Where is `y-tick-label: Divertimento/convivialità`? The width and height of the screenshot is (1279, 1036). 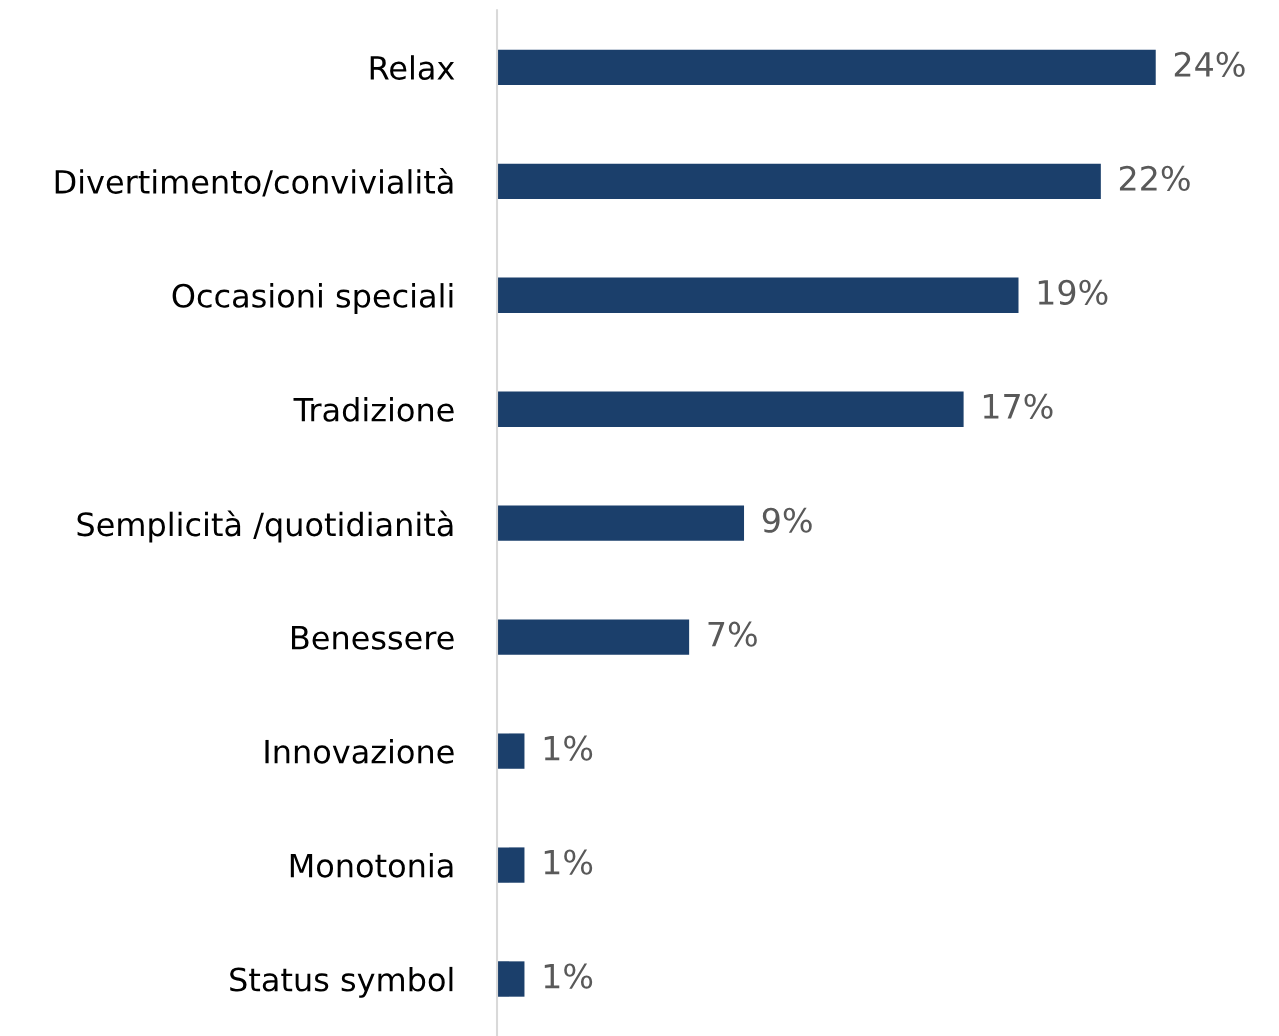 y-tick-label: Divertimento/convivialità is located at coordinates (254, 182).